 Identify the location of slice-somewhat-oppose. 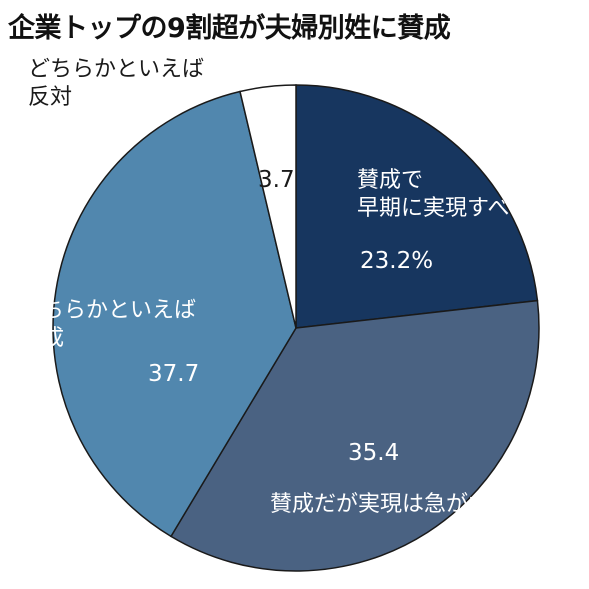
(268, 206).